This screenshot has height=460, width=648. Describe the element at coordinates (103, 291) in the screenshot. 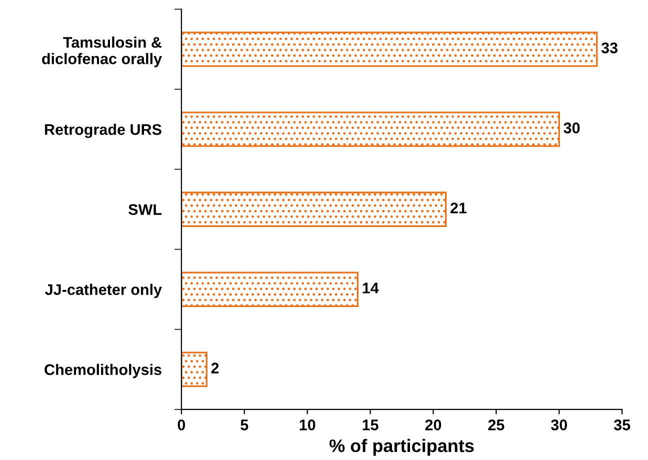

I see `y-tick-label: JJ-catheter only` at that location.